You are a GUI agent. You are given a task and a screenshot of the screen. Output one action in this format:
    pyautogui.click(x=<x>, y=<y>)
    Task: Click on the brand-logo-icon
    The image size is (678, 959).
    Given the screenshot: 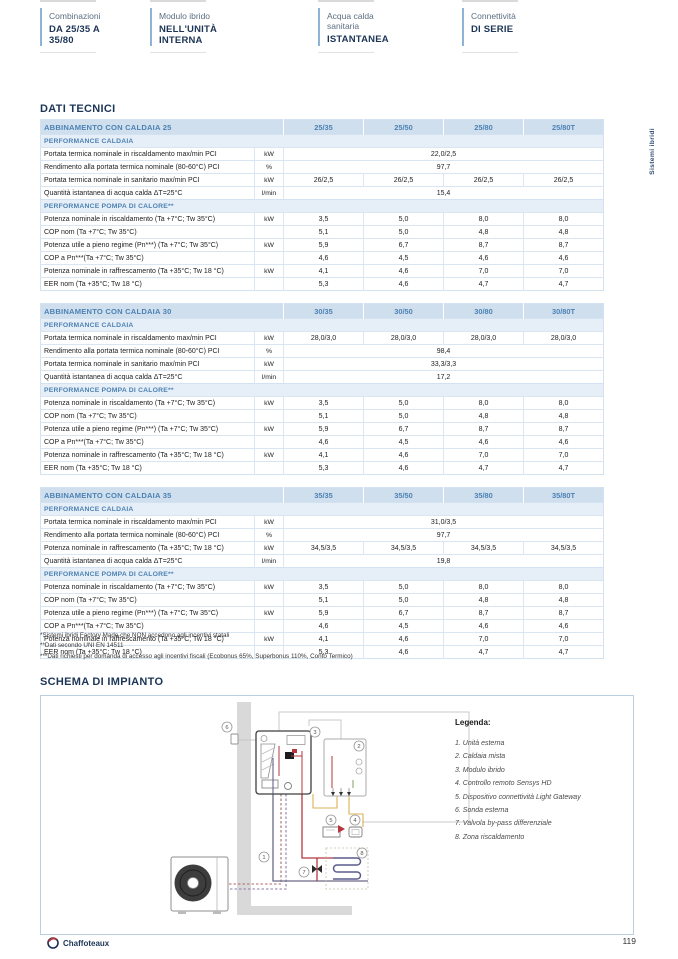 What is the action you would take?
    pyautogui.click(x=53, y=943)
    